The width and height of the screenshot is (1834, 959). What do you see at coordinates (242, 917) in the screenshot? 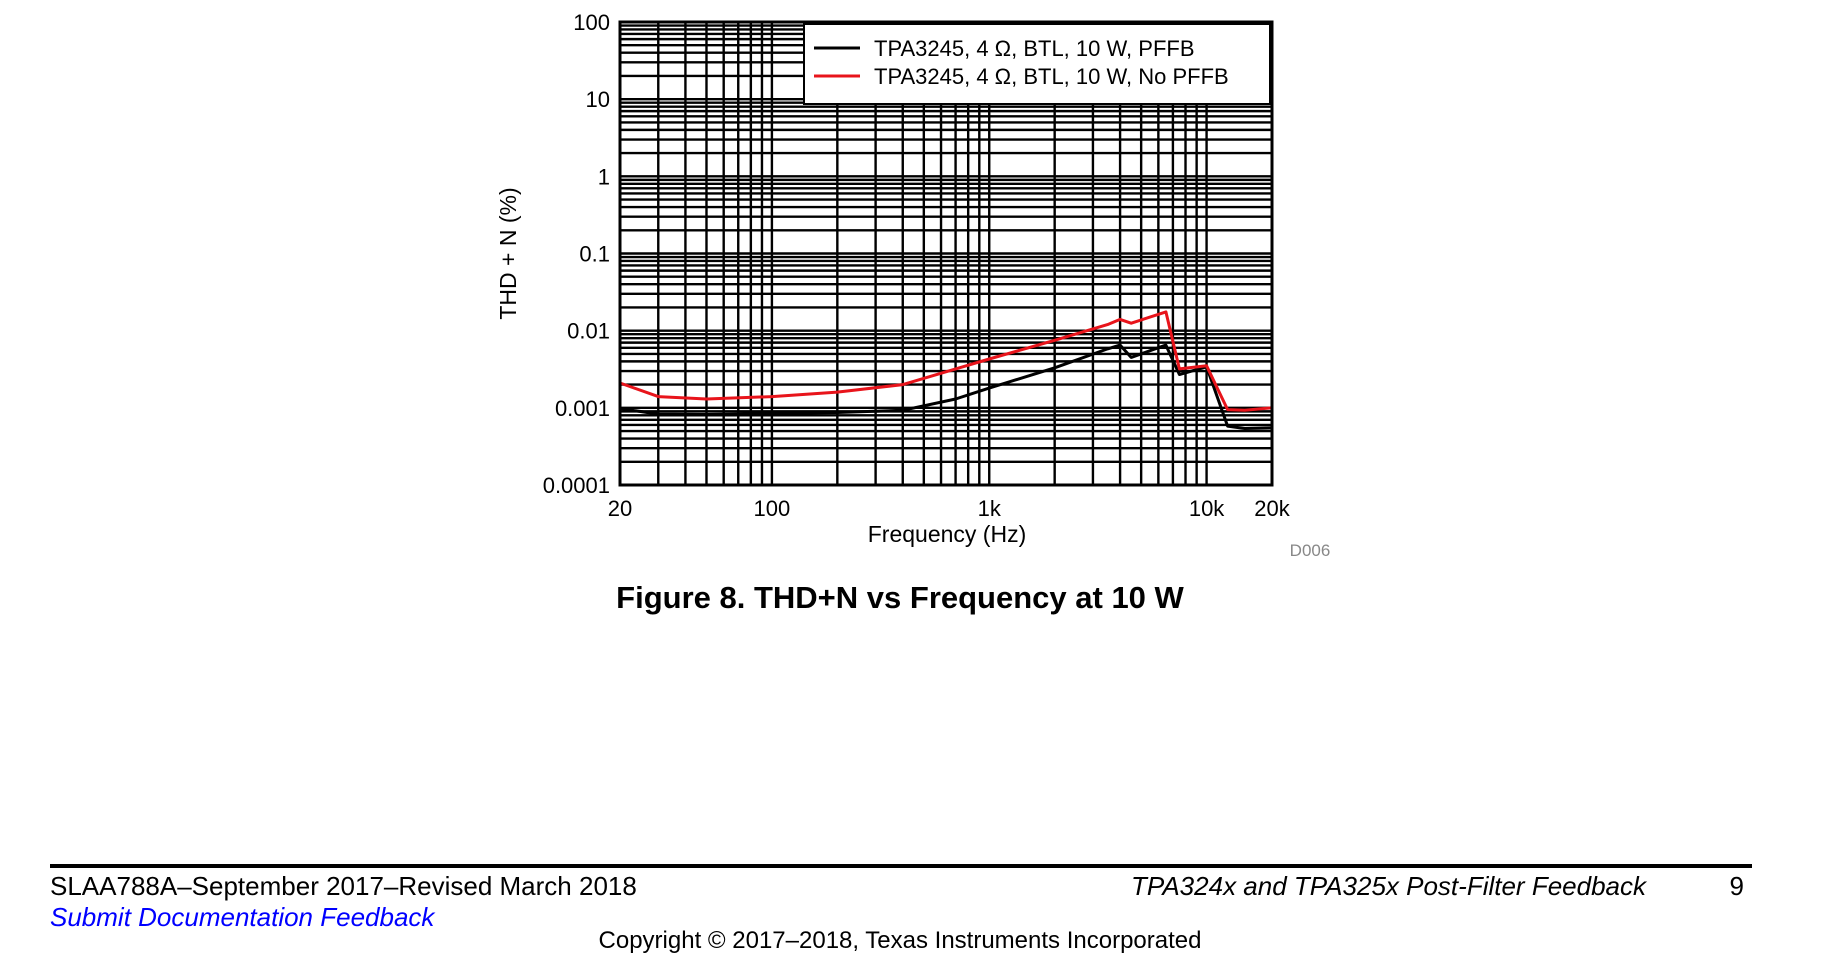
I see `submit-feedback-link: Submit Documentation Feedback` at bounding box center [242, 917].